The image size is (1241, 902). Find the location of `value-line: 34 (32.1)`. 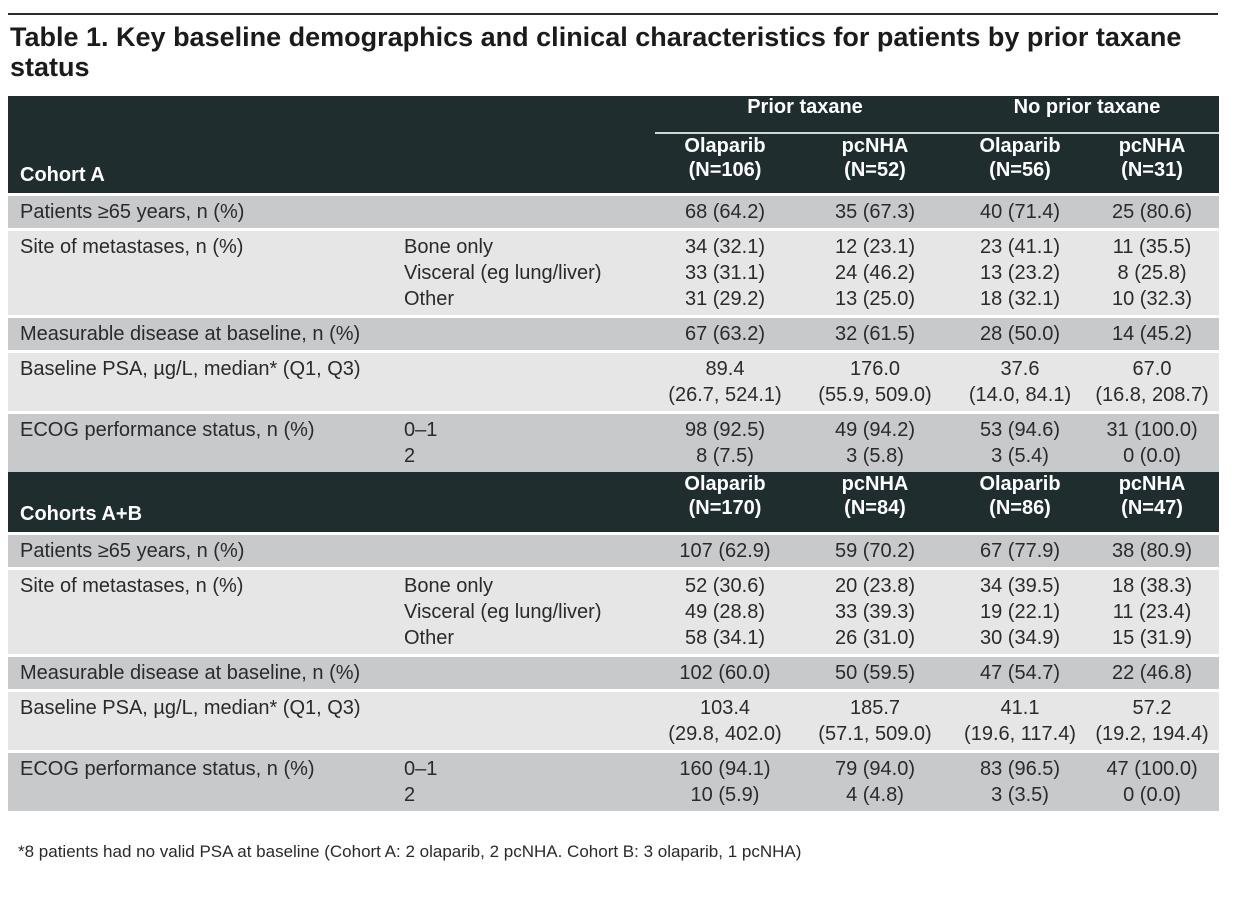

value-line: 34 (32.1) is located at coordinates (725, 247).